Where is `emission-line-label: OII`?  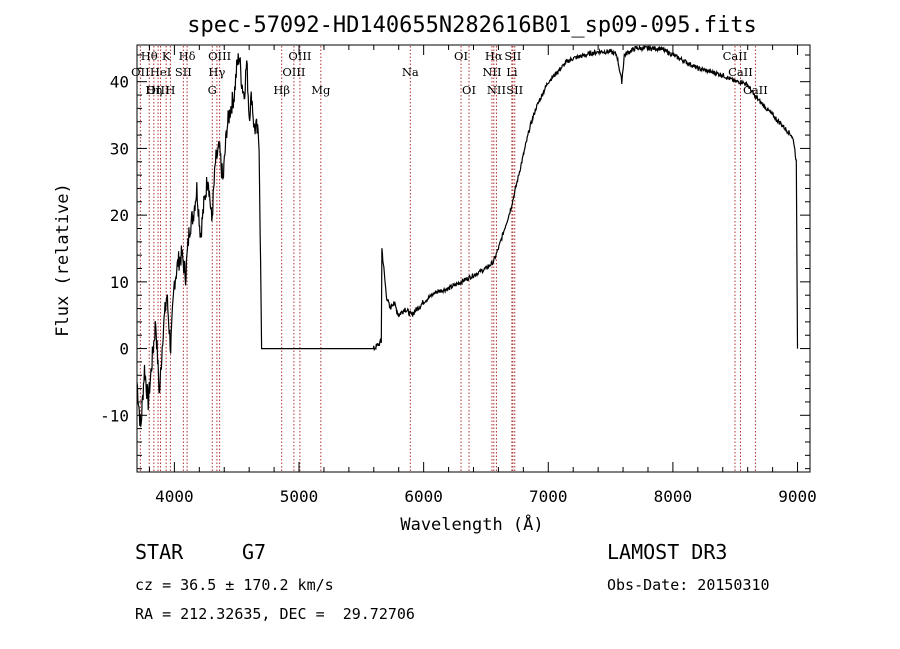
emission-line-label: OII is located at coordinates (140, 72).